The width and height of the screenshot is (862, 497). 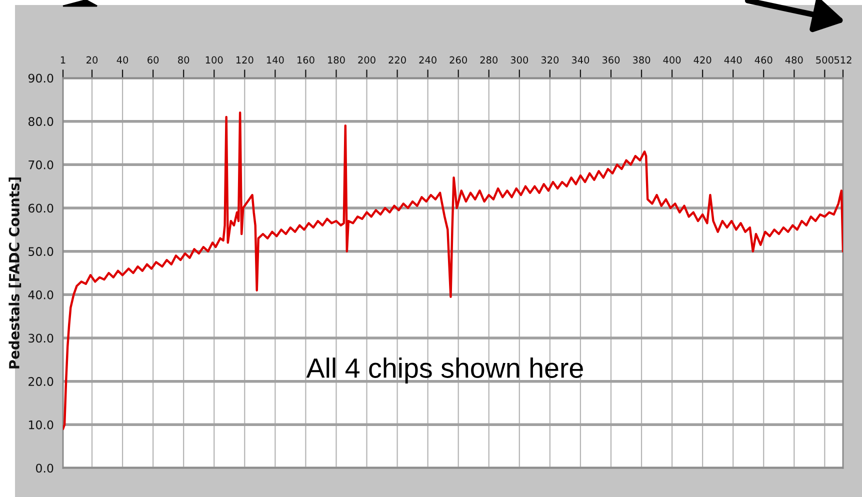 What do you see at coordinates (214, 60) in the screenshot?
I see `x-tick-label: 100` at bounding box center [214, 60].